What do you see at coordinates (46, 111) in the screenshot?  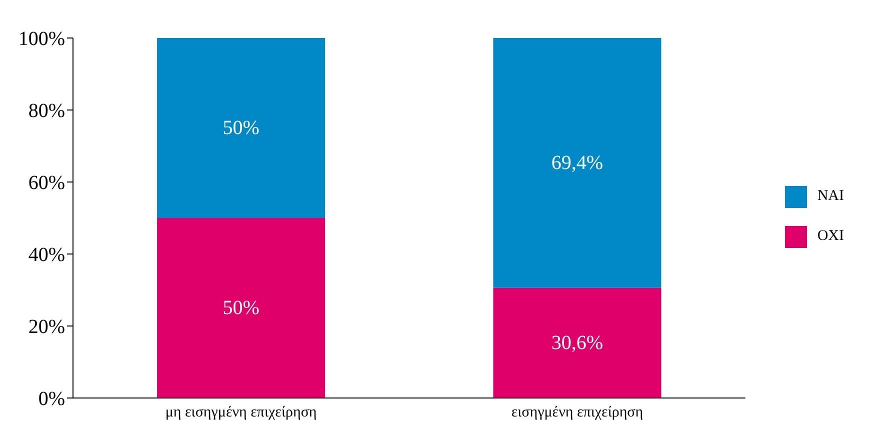 I see `y-tick-label: 80%` at bounding box center [46, 111].